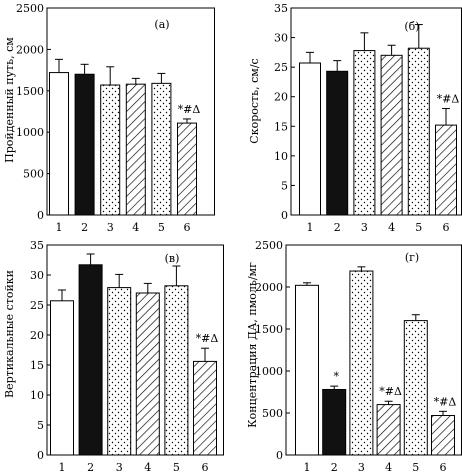  I want to click on panel-label: (а), so click(161, 24).